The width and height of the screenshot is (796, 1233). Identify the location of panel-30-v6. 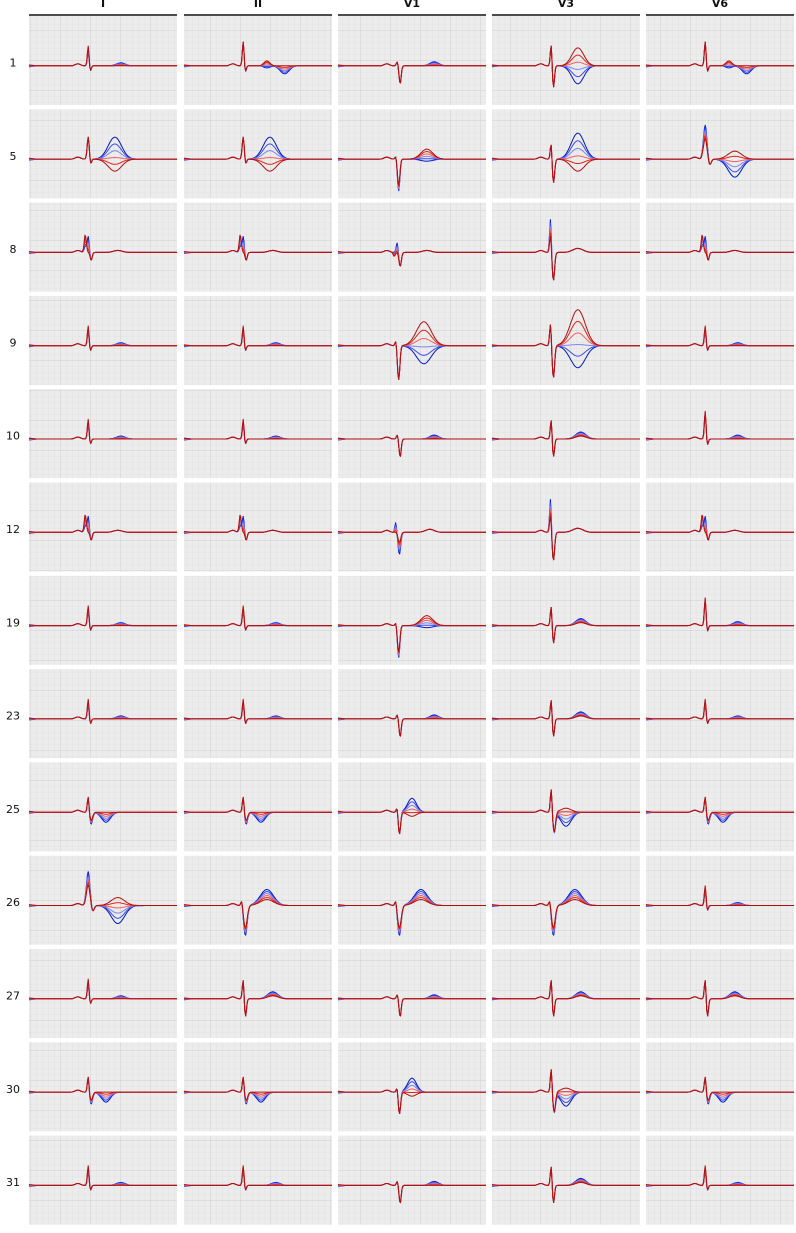
(719, 1087).